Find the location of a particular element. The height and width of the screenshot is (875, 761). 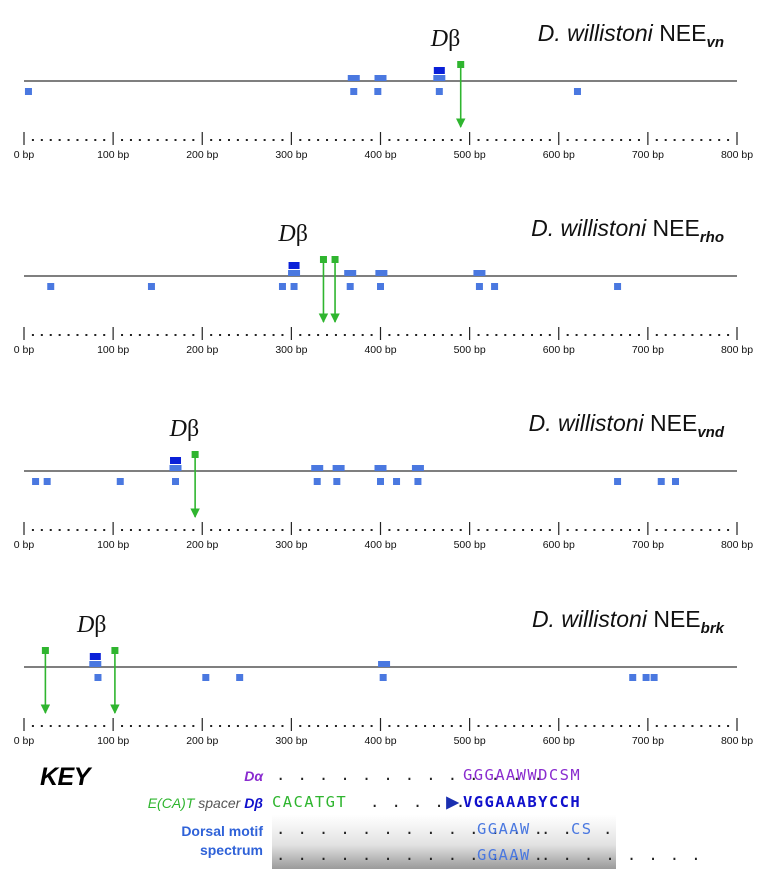

scale-tick-label: 100 bp is located at coordinates (113, 545).